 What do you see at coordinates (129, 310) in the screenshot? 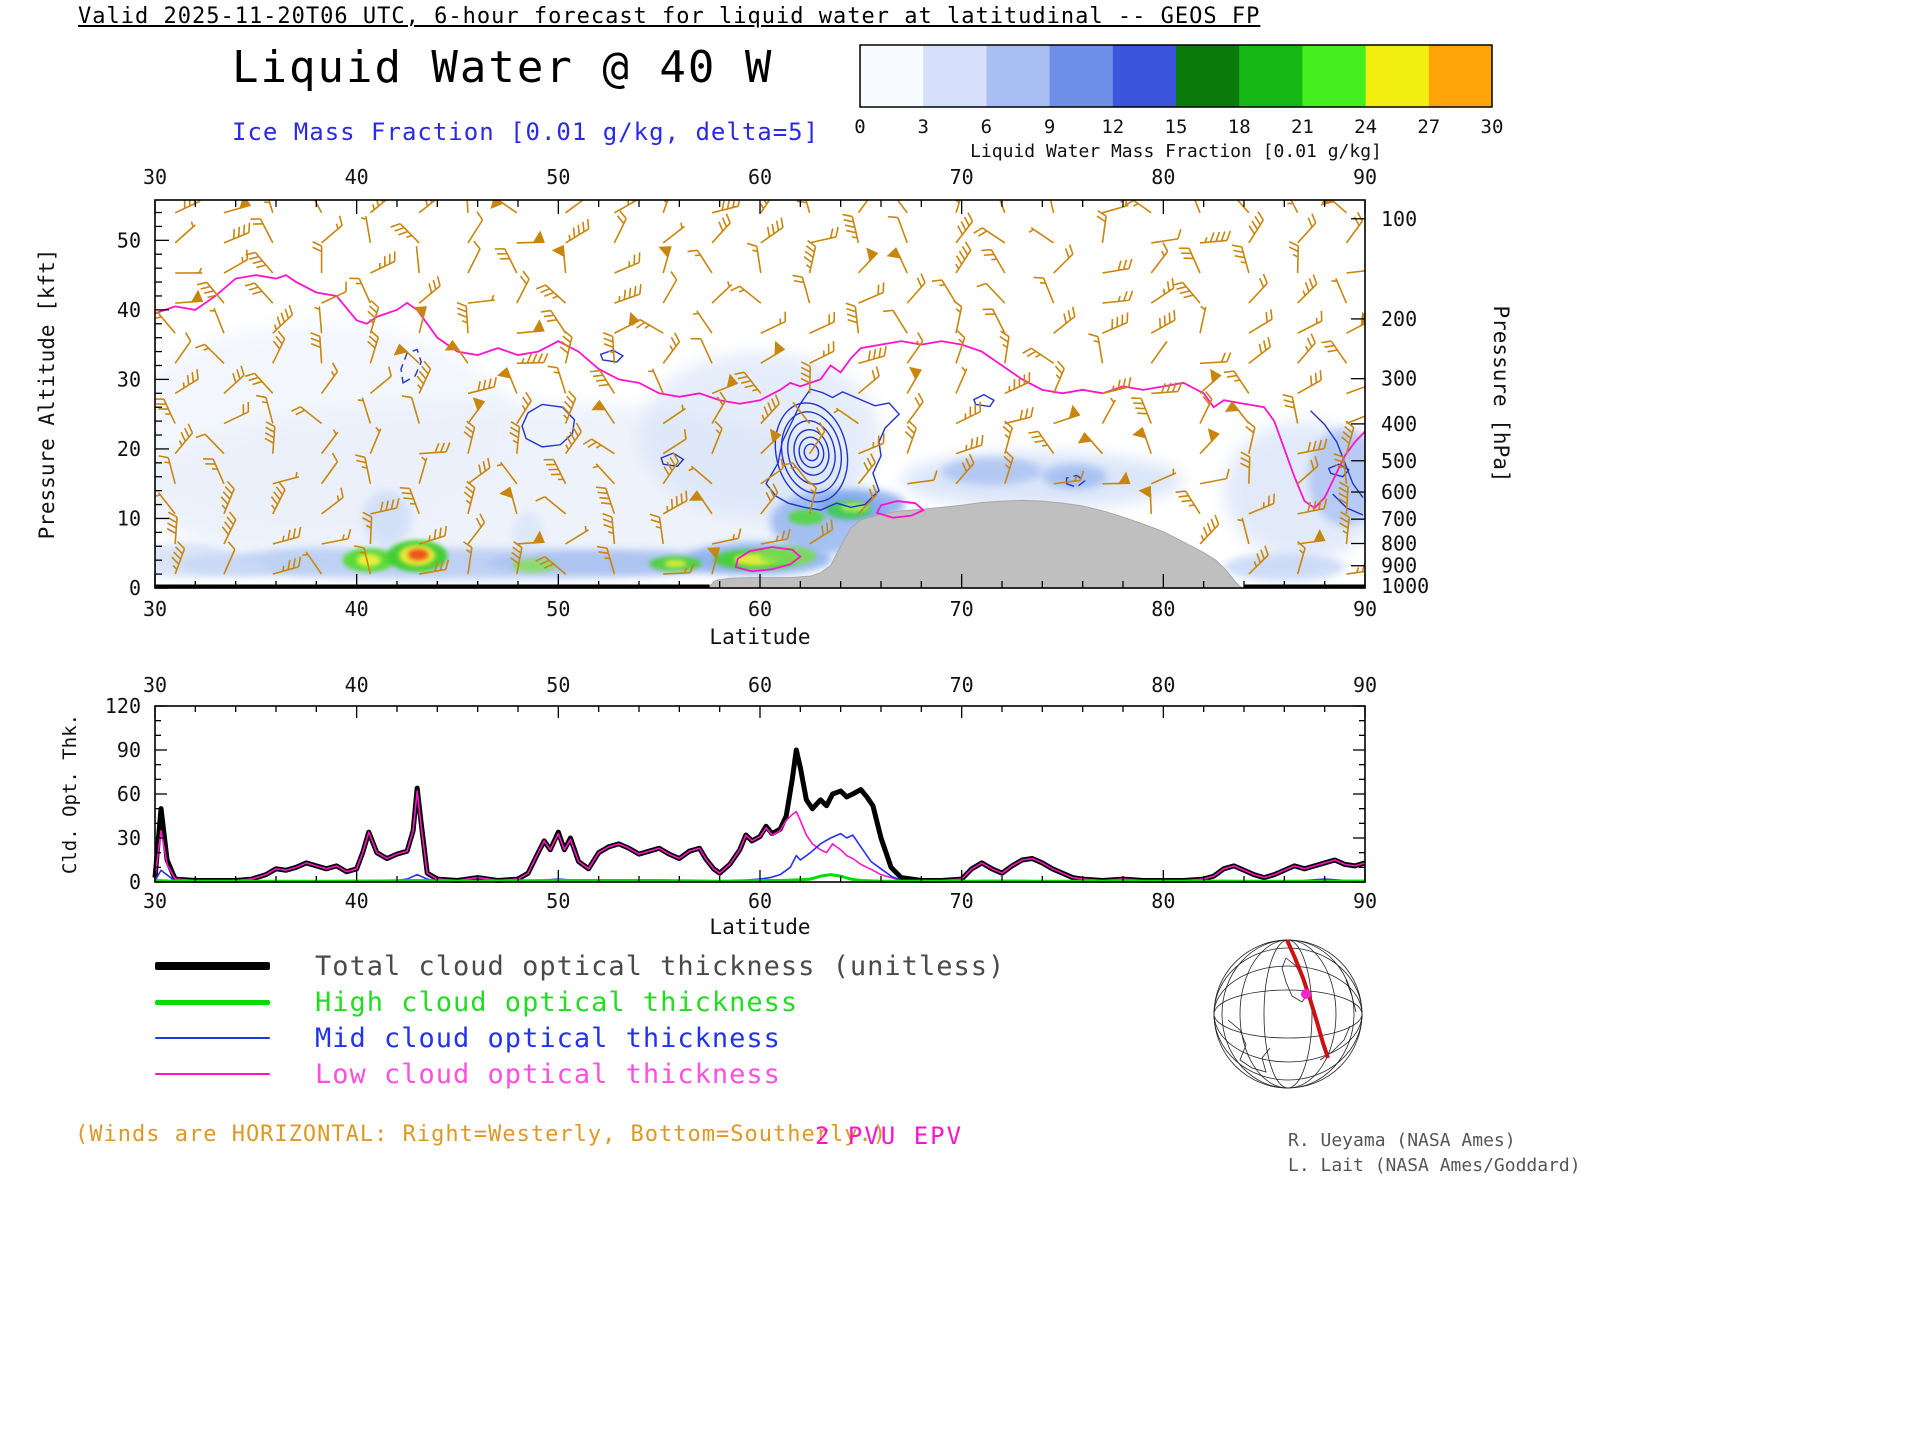
I see `kft-tick-label: 40` at bounding box center [129, 310].